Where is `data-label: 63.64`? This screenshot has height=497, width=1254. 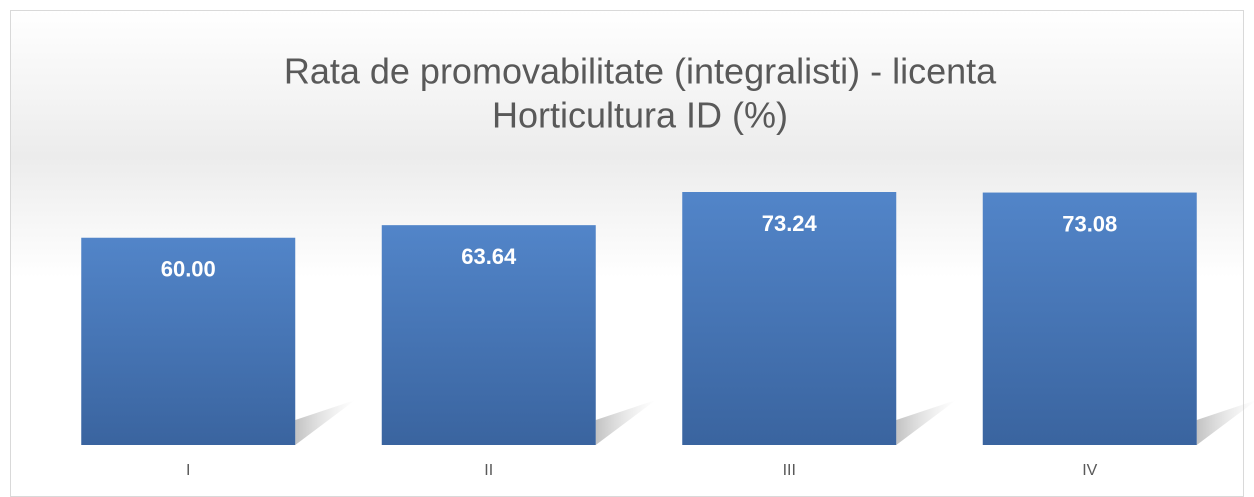
data-label: 63.64 is located at coordinates (489, 256).